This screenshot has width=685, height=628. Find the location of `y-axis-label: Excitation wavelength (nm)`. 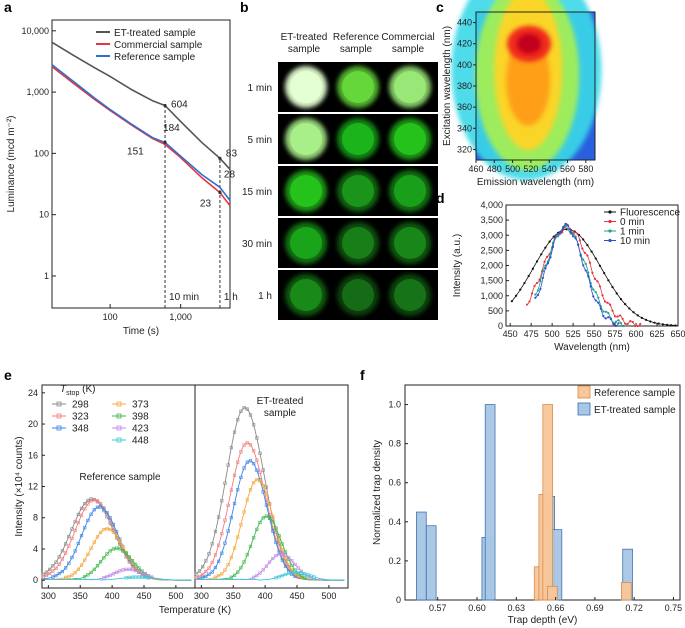

y-axis-label: Excitation wavelength (nm) is located at coordinates (447, 86).